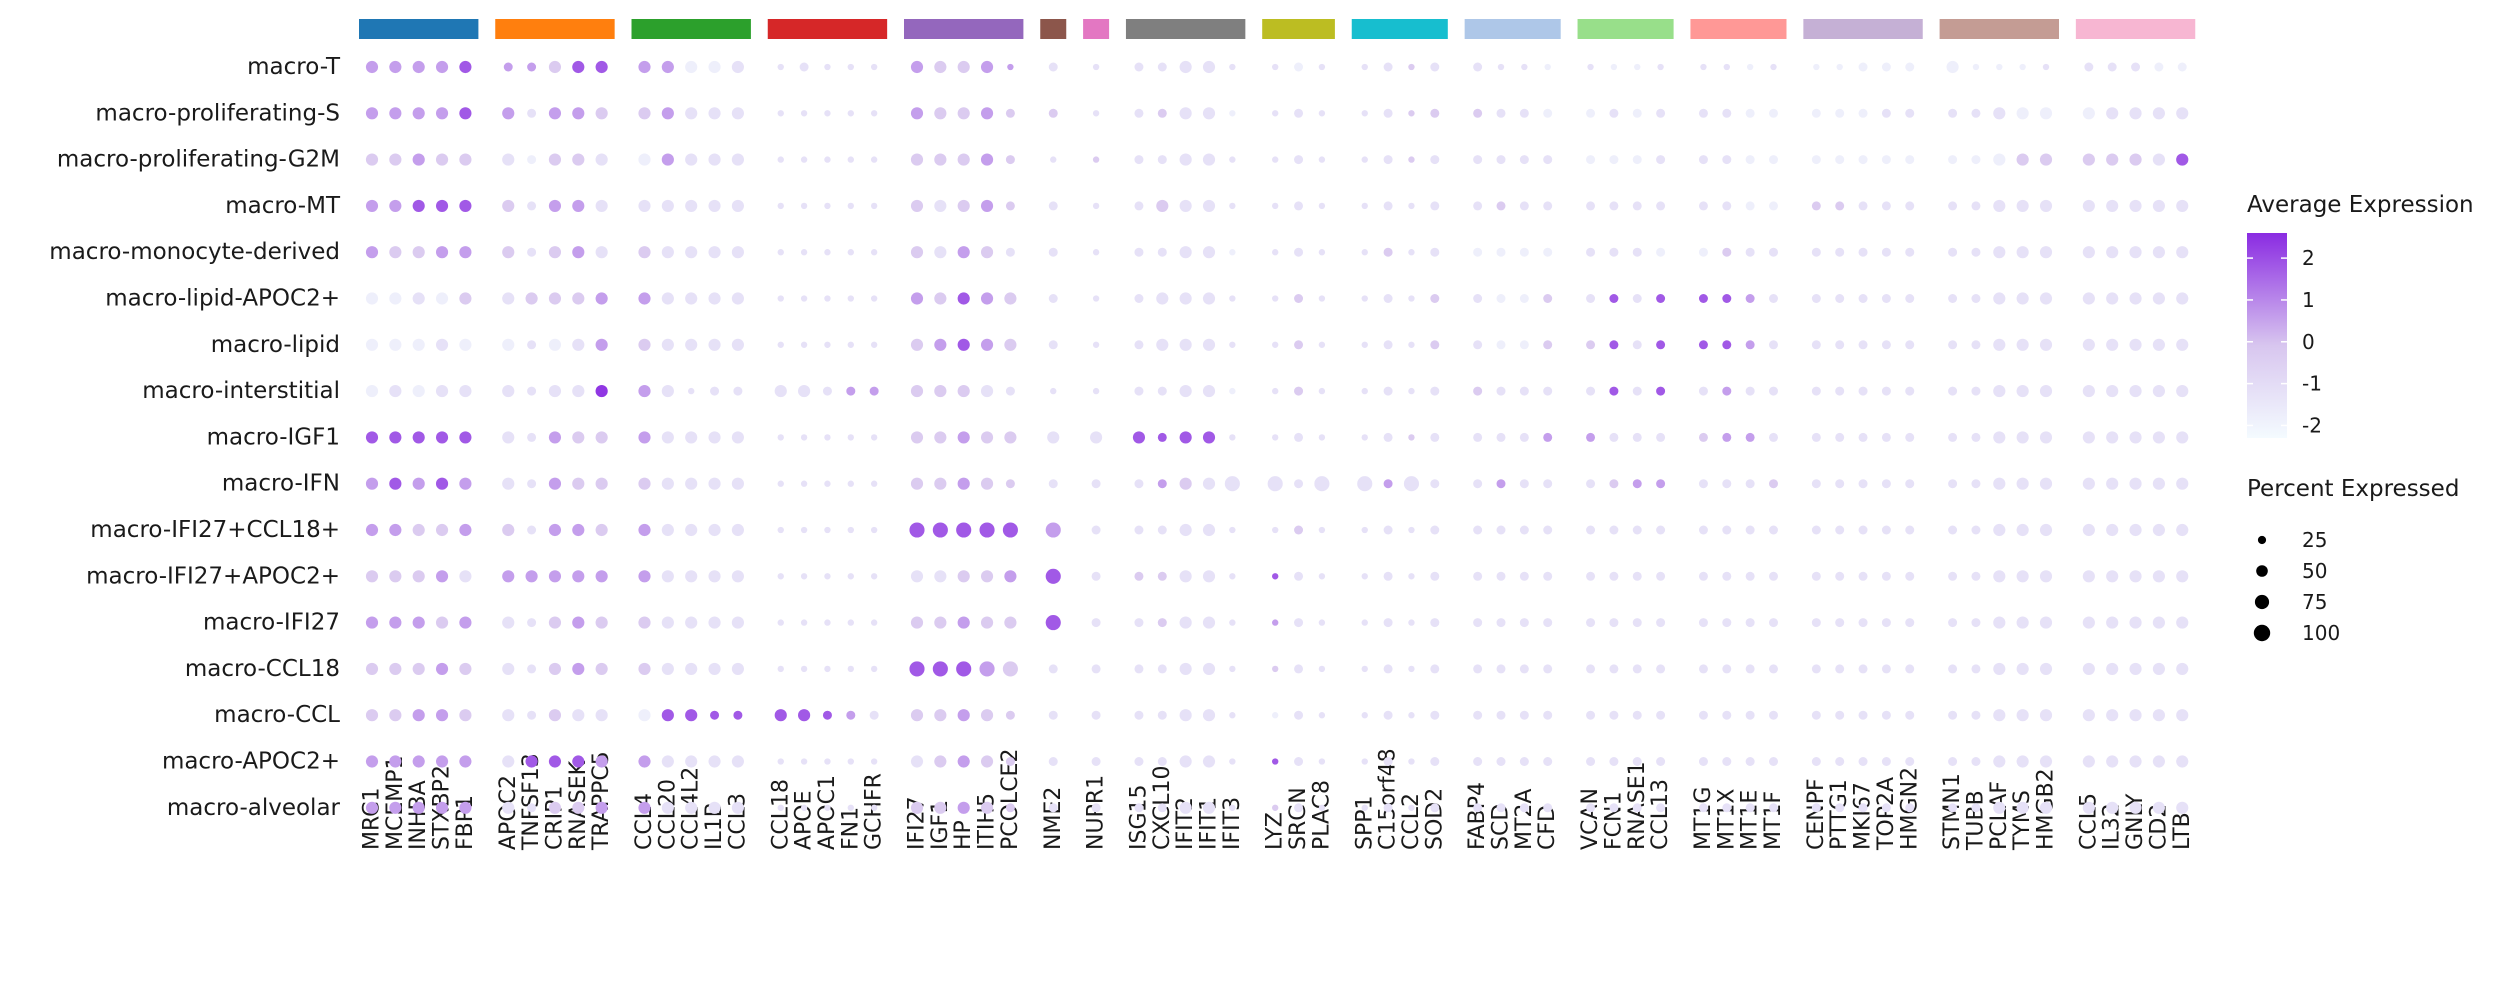  What do you see at coordinates (215, 530) in the screenshot?
I see `row-label: macro-IFI27+CCL18+` at bounding box center [215, 530].